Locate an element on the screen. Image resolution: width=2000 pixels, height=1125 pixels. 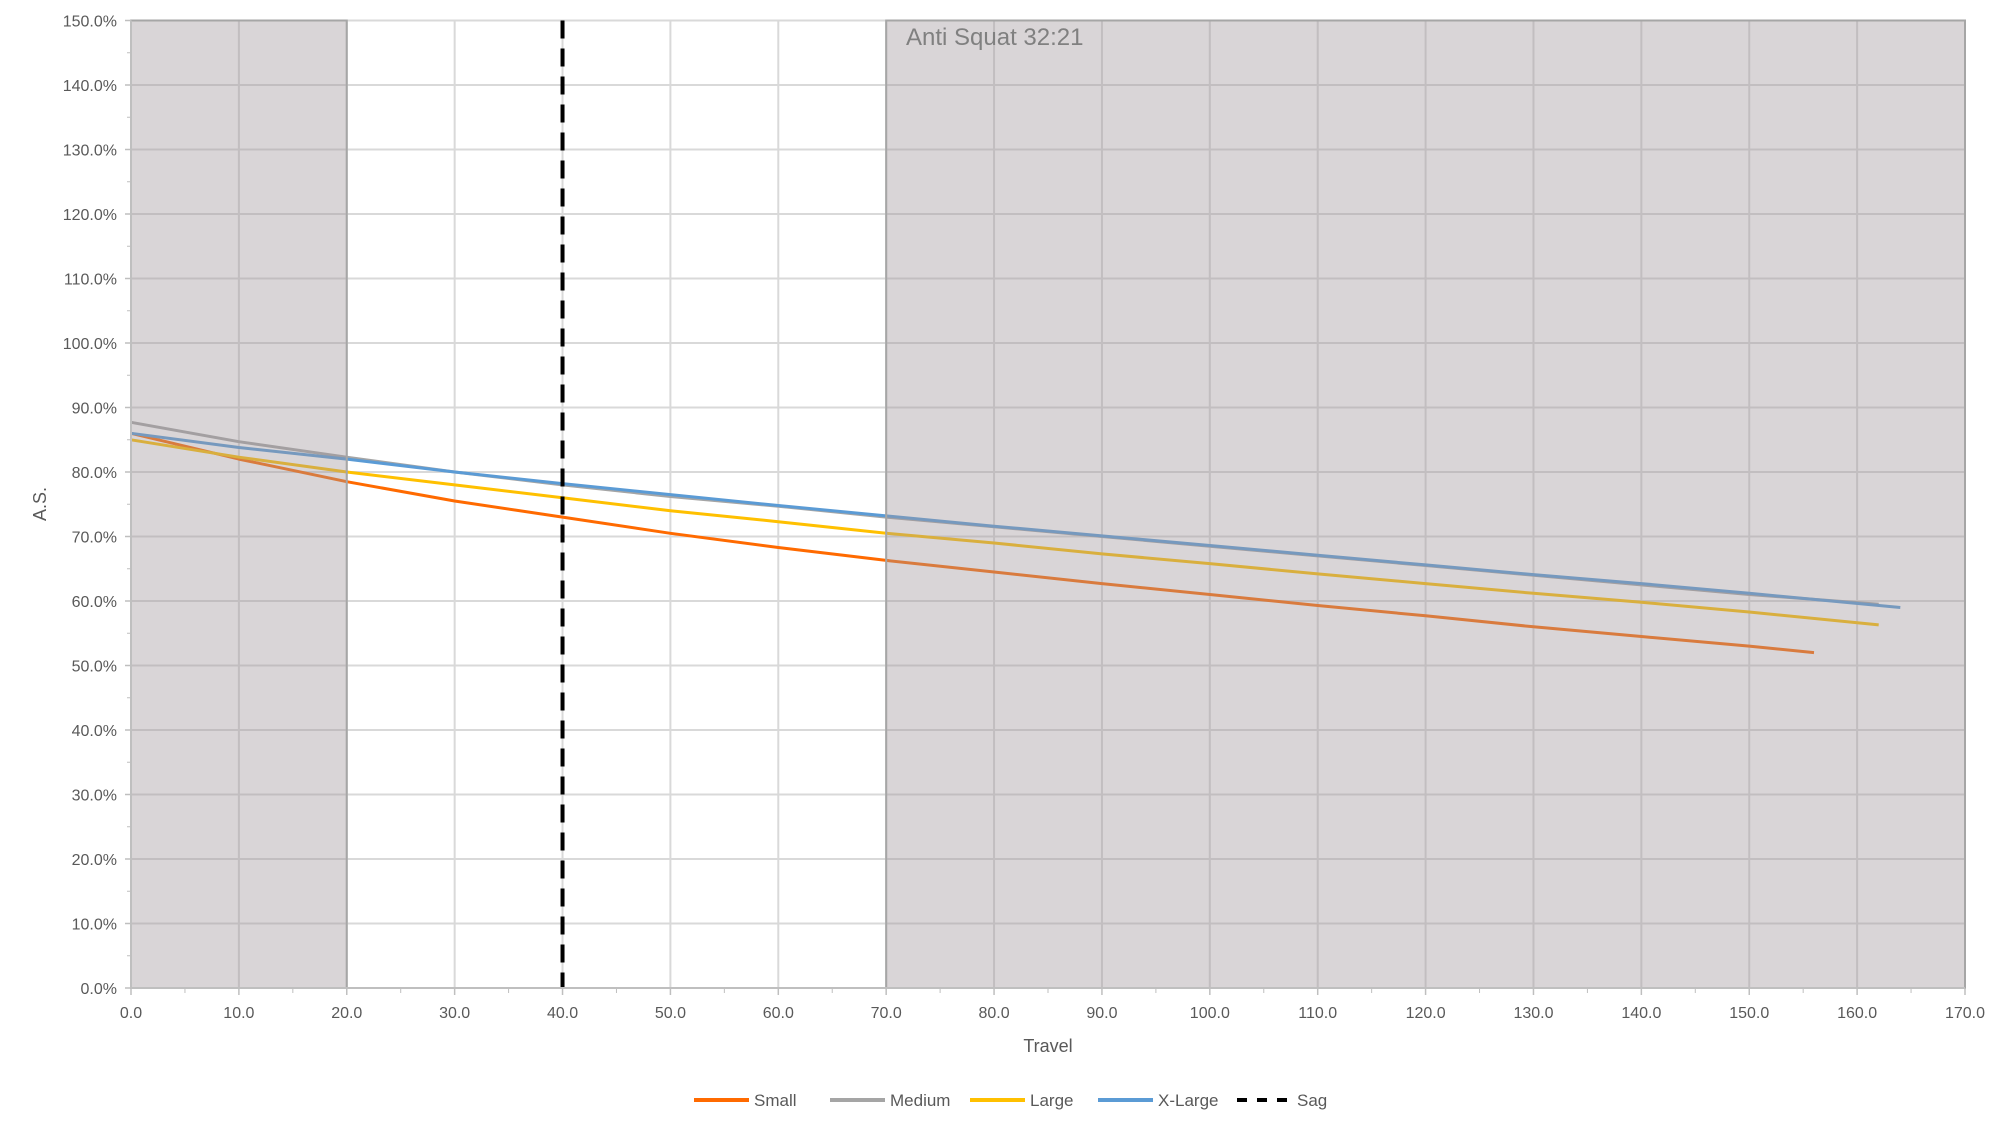
x-tick-label: 170.0 is located at coordinates (1965, 1013).